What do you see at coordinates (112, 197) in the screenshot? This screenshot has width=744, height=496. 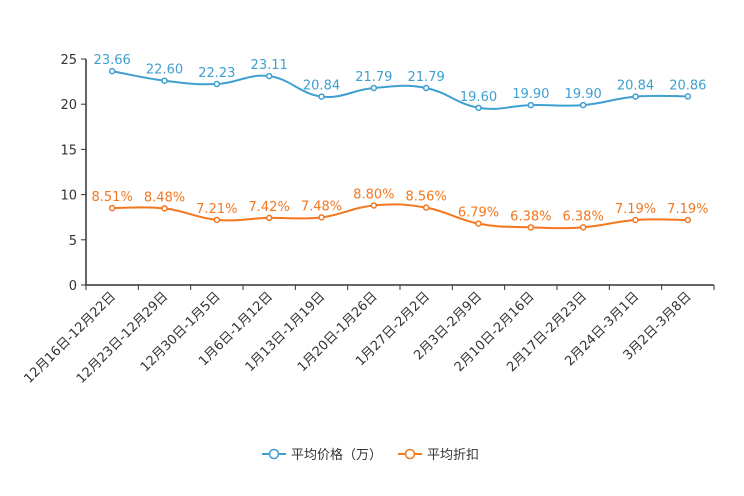 I see `data-label: 8.51%` at bounding box center [112, 197].